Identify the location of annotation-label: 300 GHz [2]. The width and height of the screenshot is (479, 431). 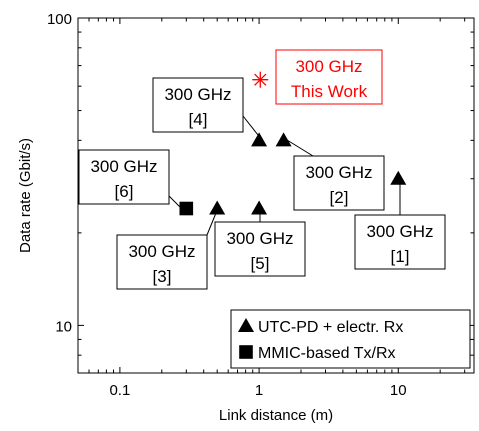
(339, 183).